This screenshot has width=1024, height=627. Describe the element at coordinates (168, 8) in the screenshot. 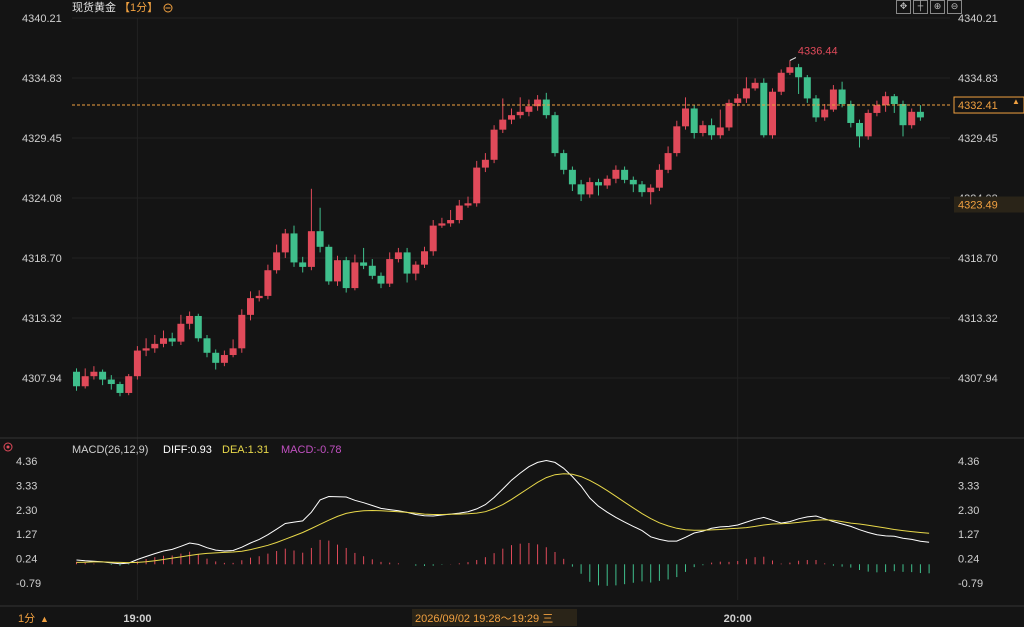

I see `circle-minus-icon` at that location.